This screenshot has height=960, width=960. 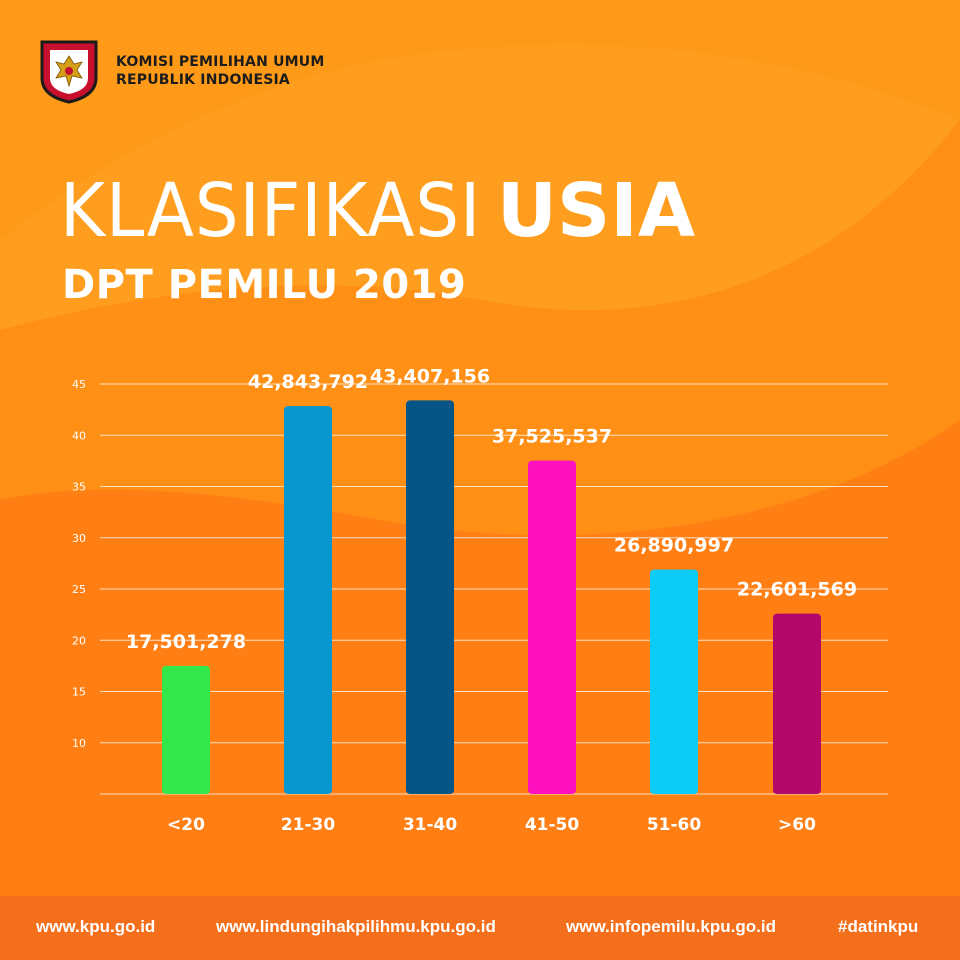 I want to click on organization-name: KOMISI PEMILIHAN UMUM REPUBLIK INDONESIA, so click(x=220, y=71).